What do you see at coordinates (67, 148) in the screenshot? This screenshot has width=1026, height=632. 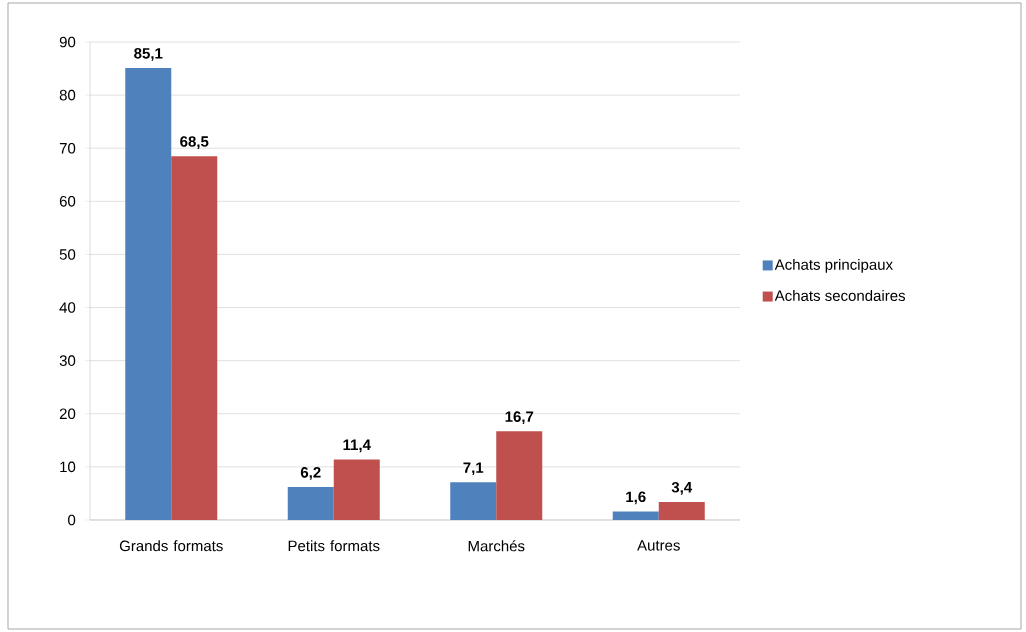 I see `y-tick-label: 70` at bounding box center [67, 148].